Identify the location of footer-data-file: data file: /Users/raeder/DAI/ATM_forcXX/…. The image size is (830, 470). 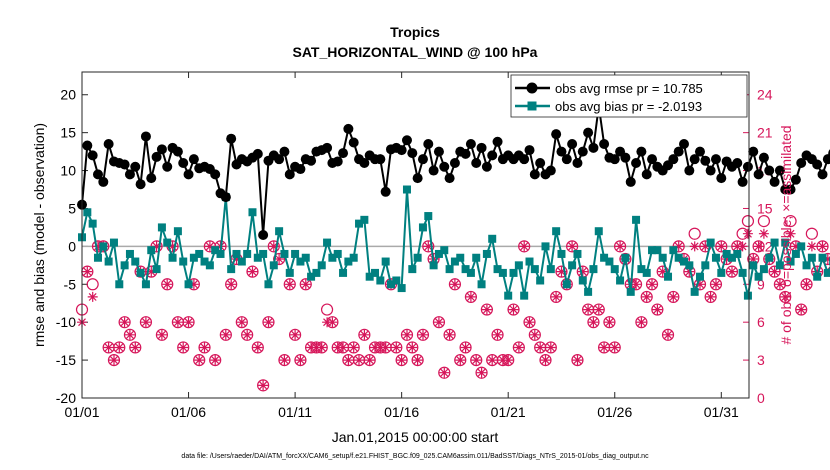
(415, 456).